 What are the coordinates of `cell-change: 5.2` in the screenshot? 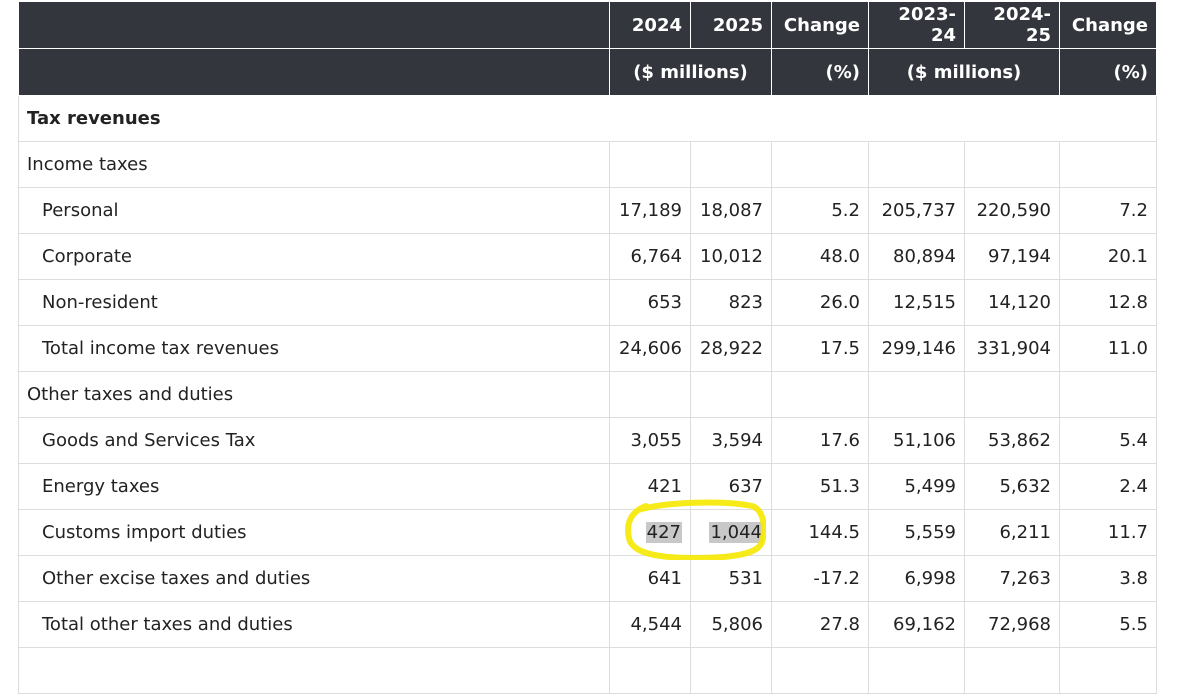 It's located at (820, 210).